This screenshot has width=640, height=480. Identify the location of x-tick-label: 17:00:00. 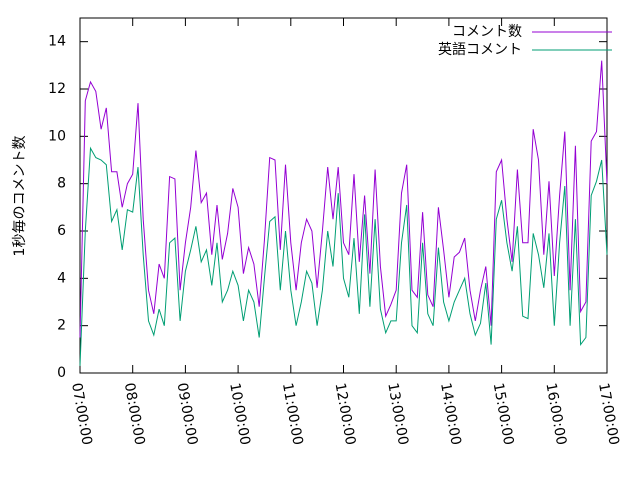
(608, 414).